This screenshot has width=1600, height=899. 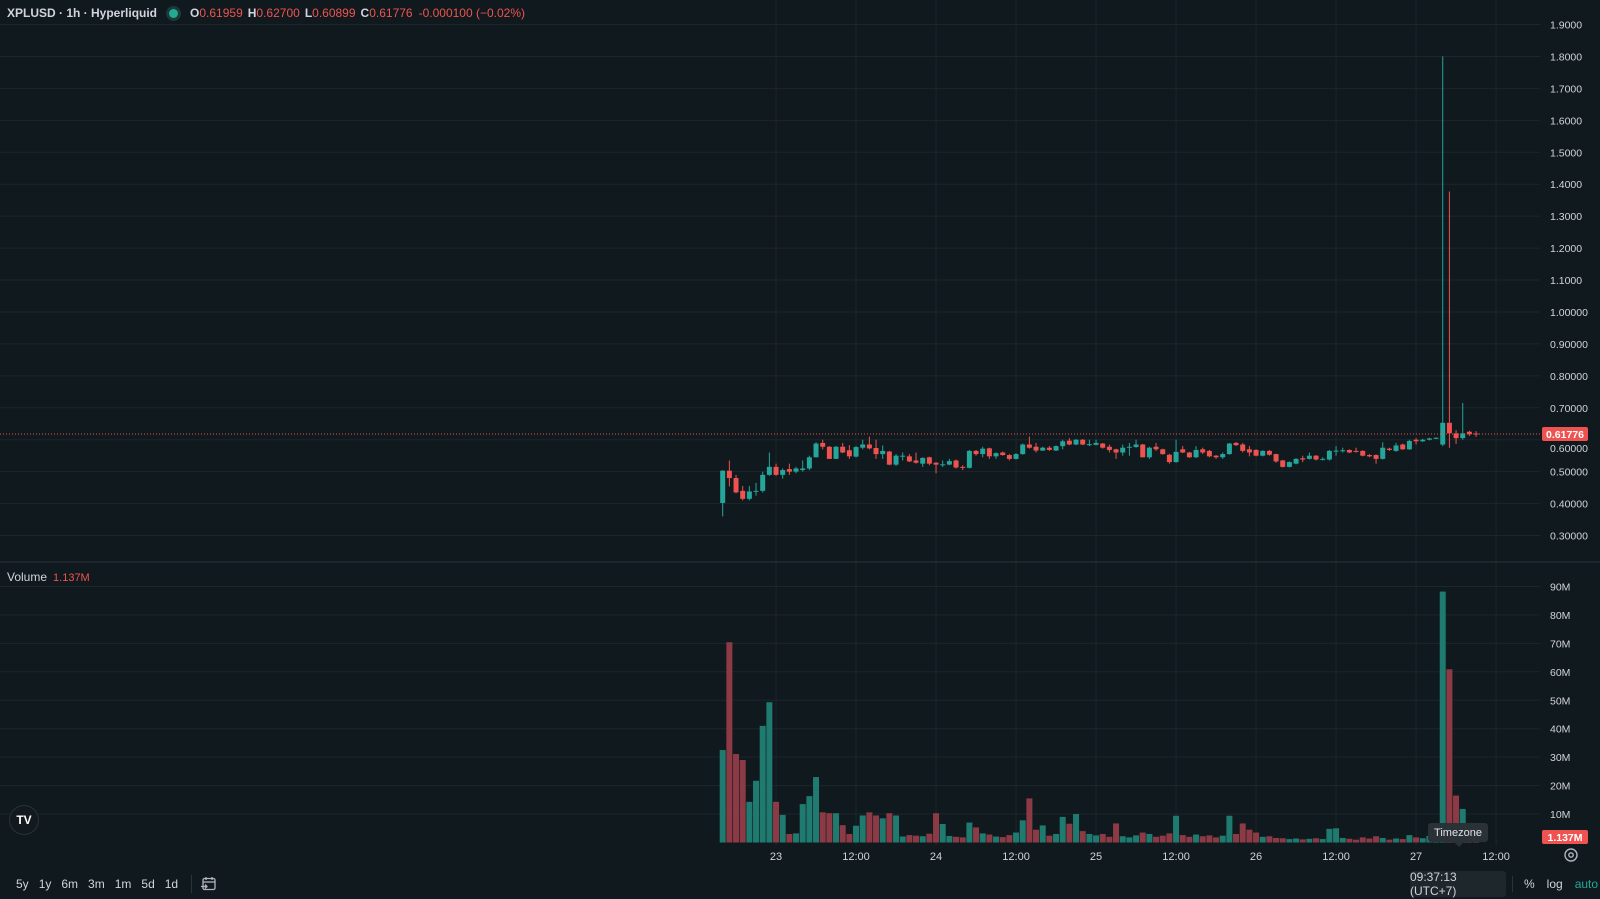 I want to click on calendar-goto-icon, so click(x=209, y=884).